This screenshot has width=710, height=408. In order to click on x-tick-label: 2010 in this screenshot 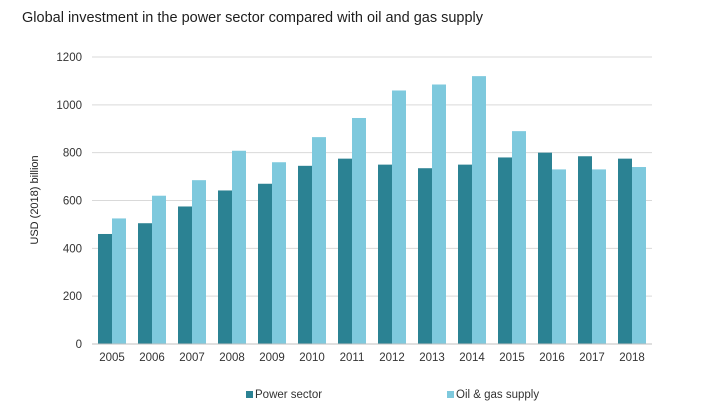, I will do `click(312, 358)`.